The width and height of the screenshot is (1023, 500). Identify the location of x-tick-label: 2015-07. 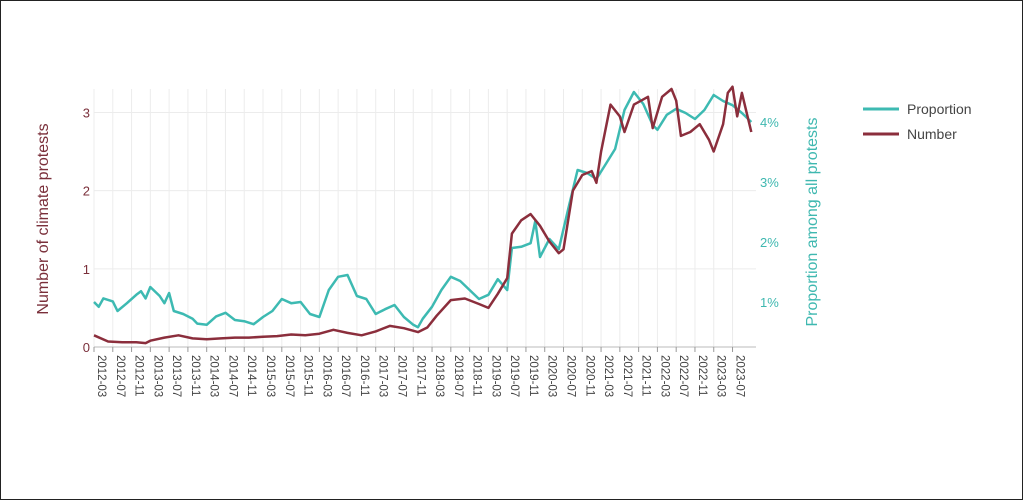
(289, 376).